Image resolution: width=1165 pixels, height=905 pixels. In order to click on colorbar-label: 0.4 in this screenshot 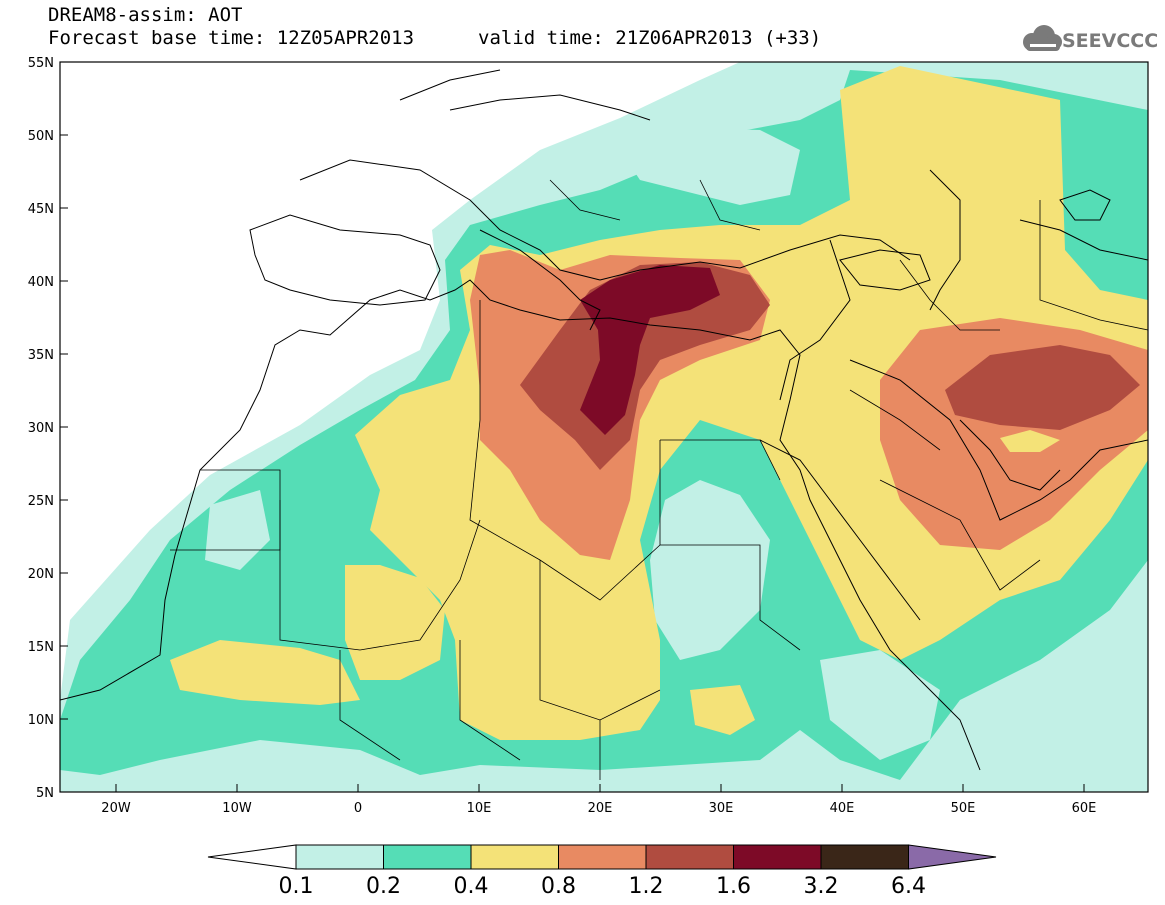, I will do `click(471, 886)`.